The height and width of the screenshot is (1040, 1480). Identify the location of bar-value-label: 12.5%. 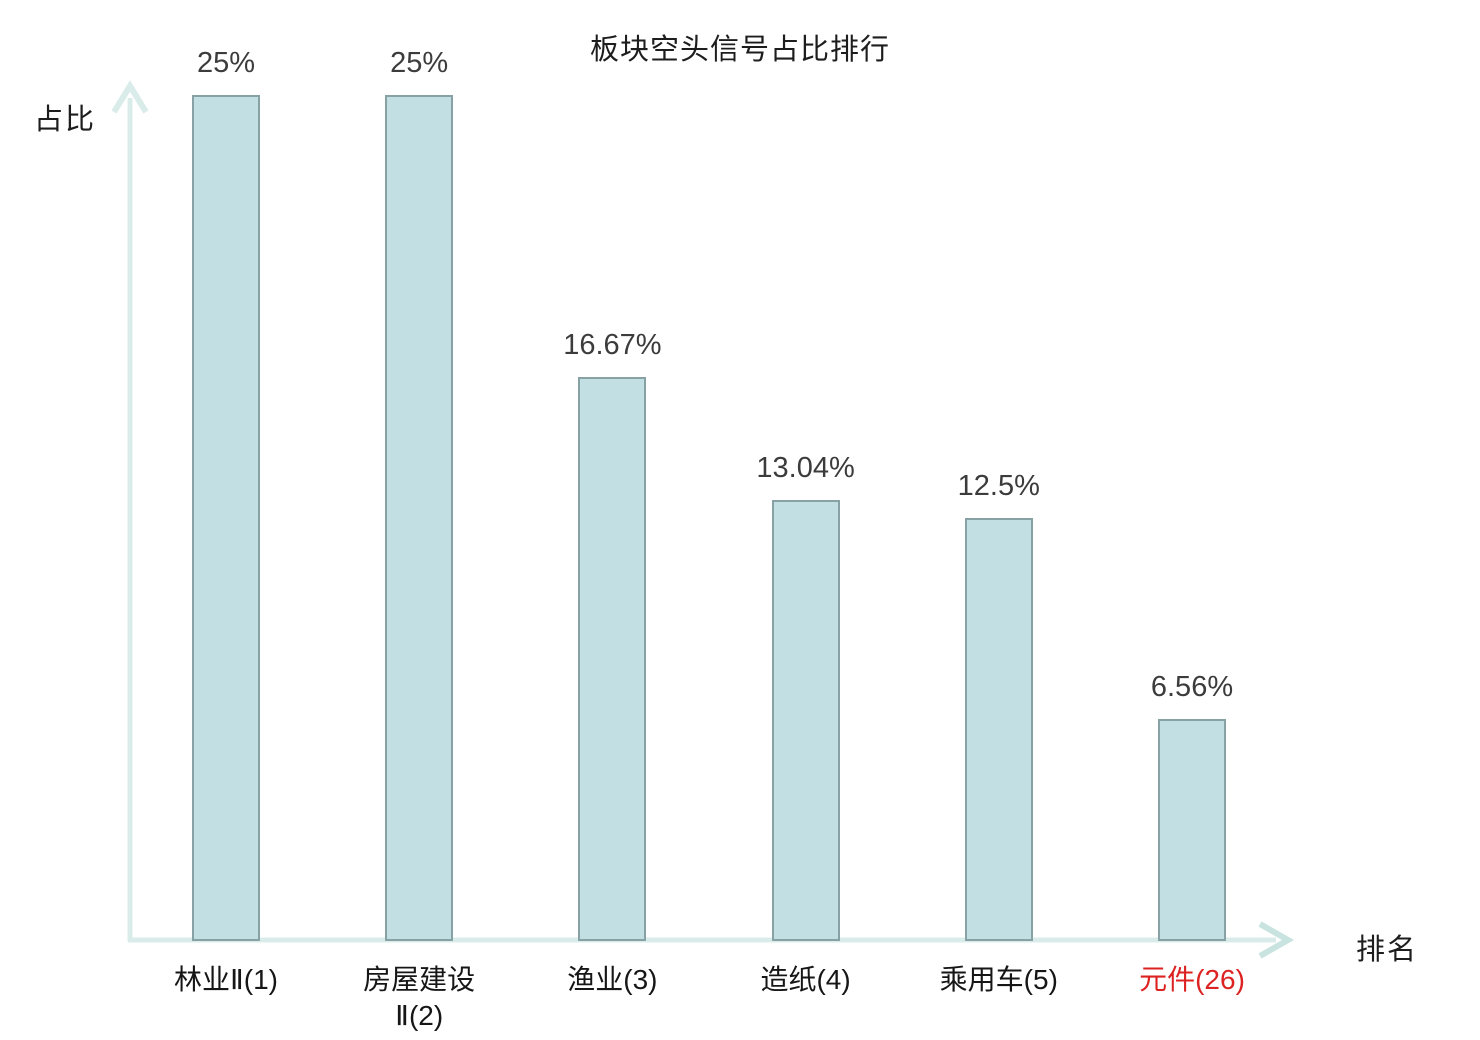
(998, 486).